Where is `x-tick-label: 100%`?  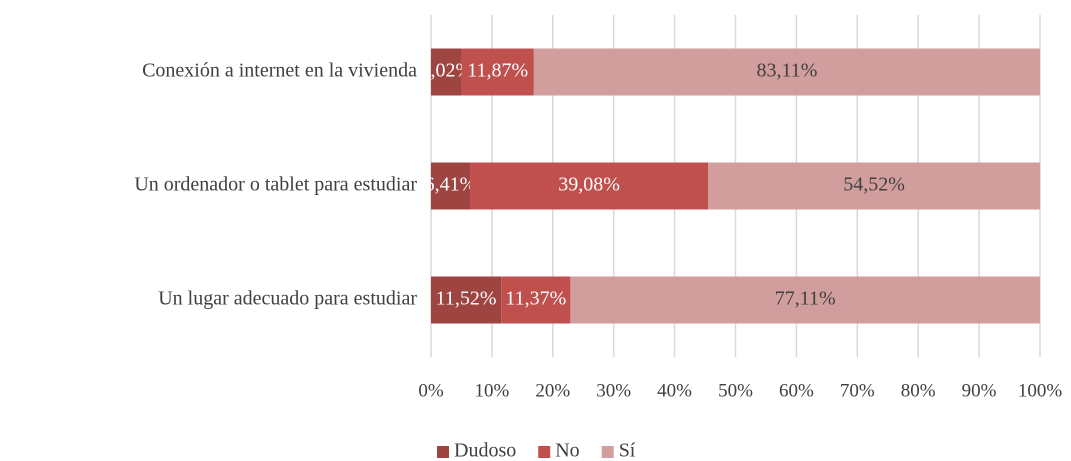 x-tick-label: 100% is located at coordinates (1040, 390).